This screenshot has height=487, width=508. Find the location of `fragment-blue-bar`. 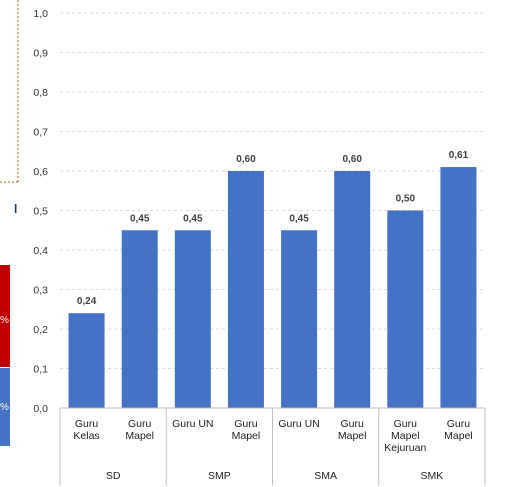

fragment-blue-bar is located at coordinates (5, 407).